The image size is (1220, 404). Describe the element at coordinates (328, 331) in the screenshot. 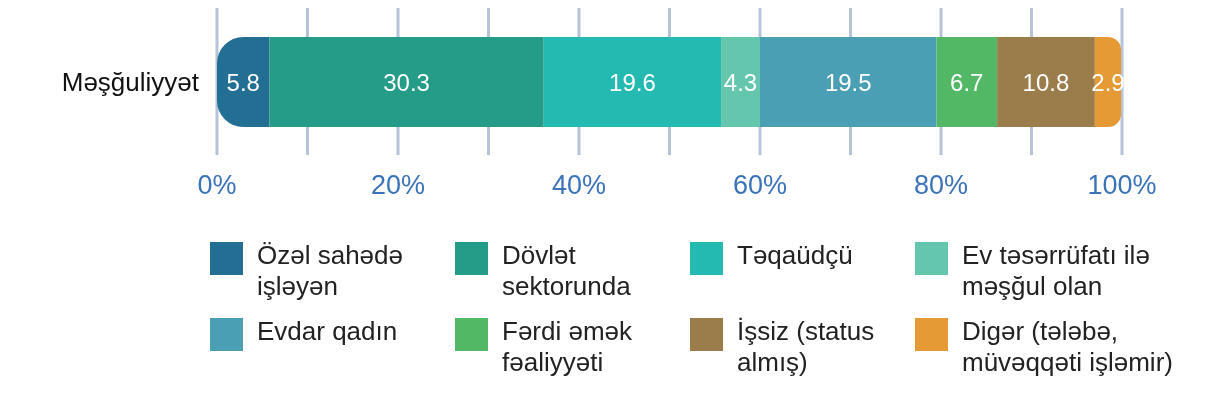

I see `legend-label: Evdar qadın` at that location.